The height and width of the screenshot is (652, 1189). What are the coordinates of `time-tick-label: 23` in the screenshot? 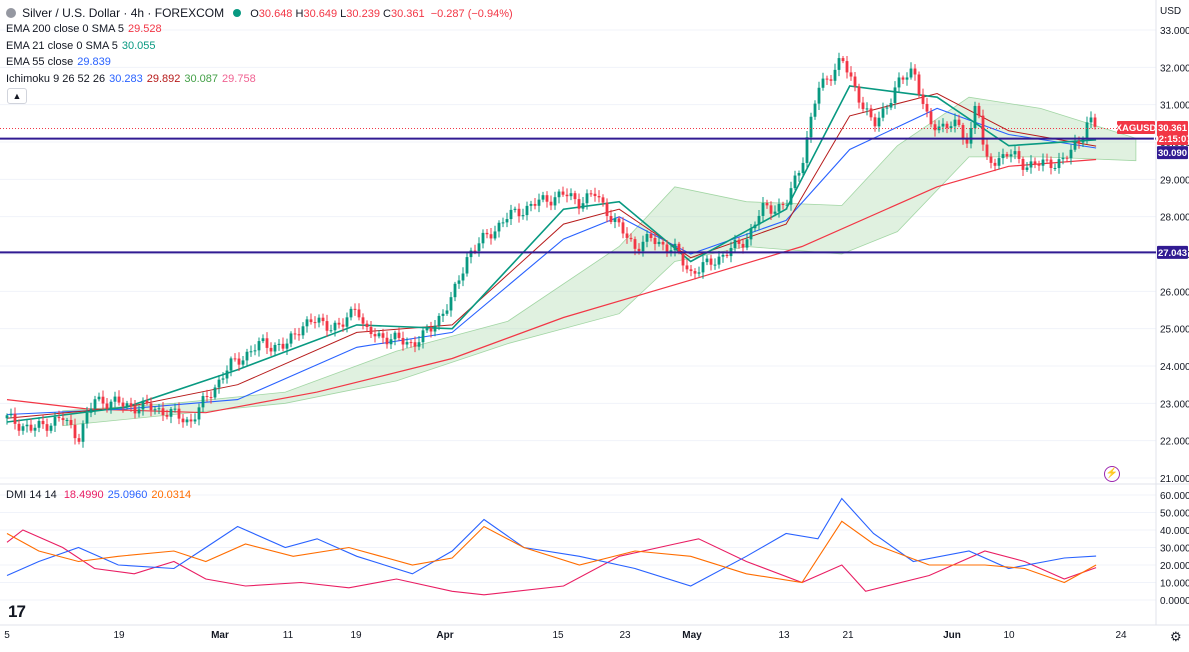 It's located at (625, 635).